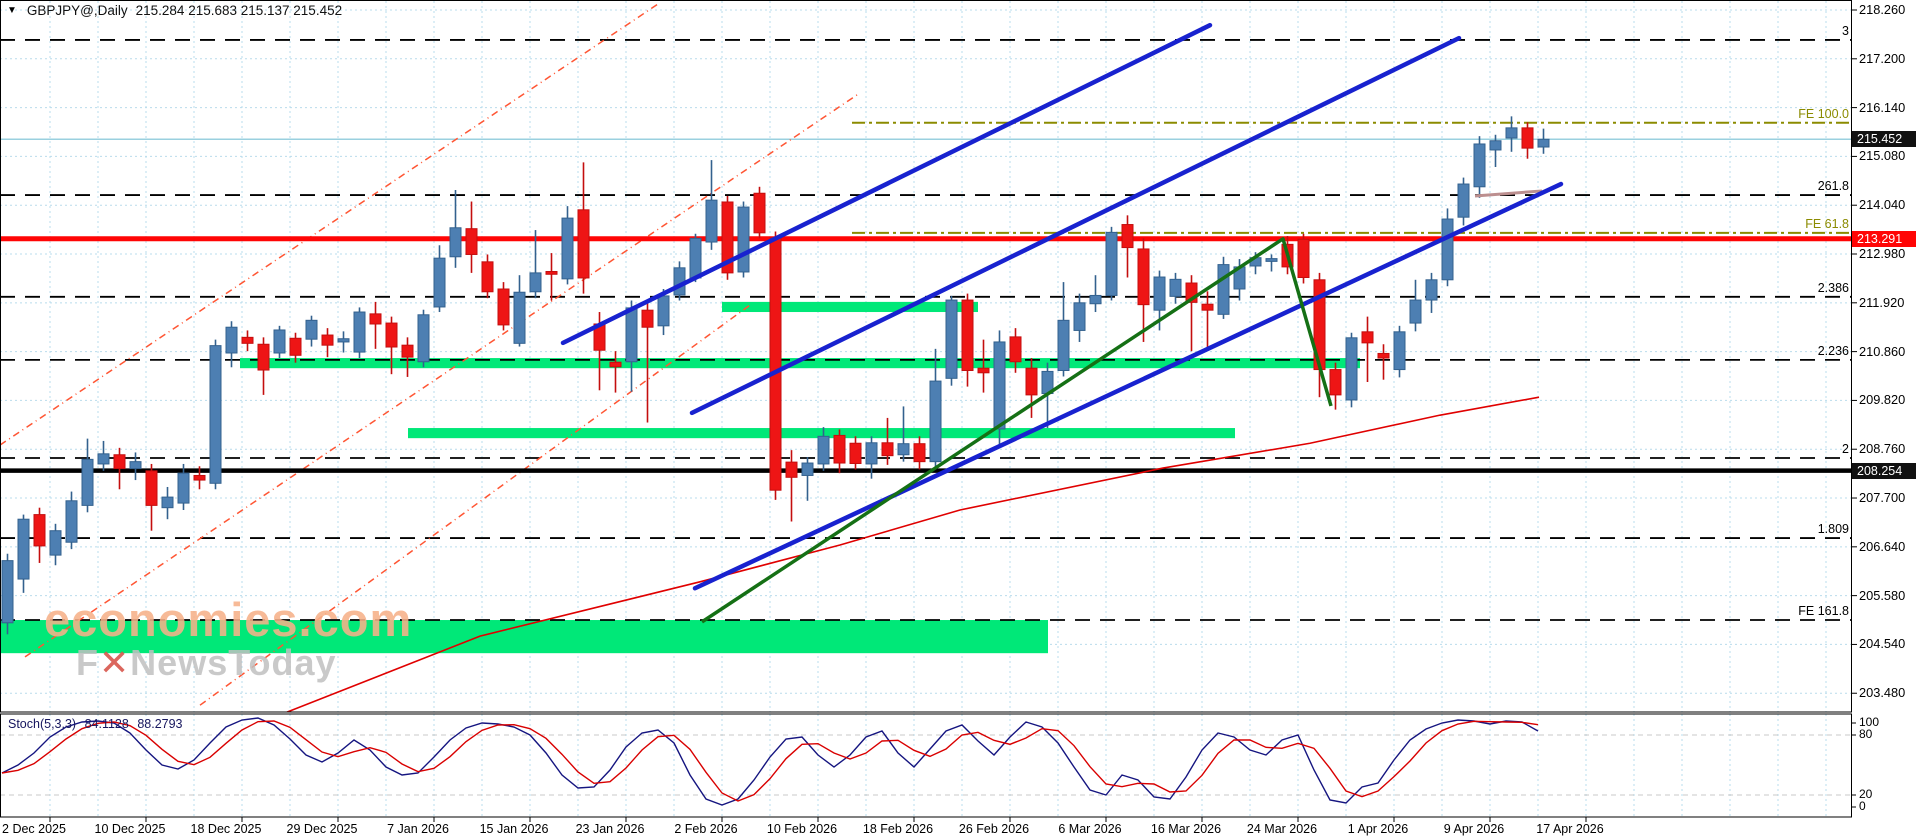 The image size is (1916, 840). I want to click on price-tag-215.452: 215.452, so click(1884, 139).